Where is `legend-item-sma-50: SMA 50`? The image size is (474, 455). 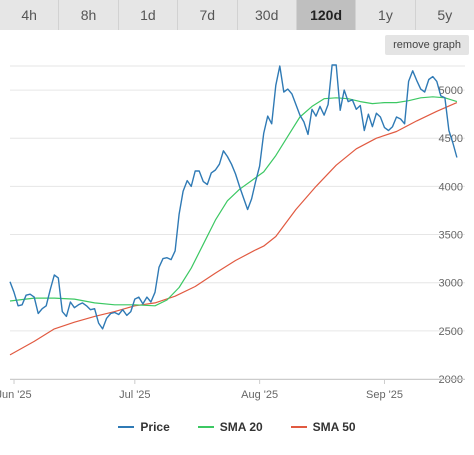 legend-item-sma-50: SMA 50 is located at coordinates (323, 427).